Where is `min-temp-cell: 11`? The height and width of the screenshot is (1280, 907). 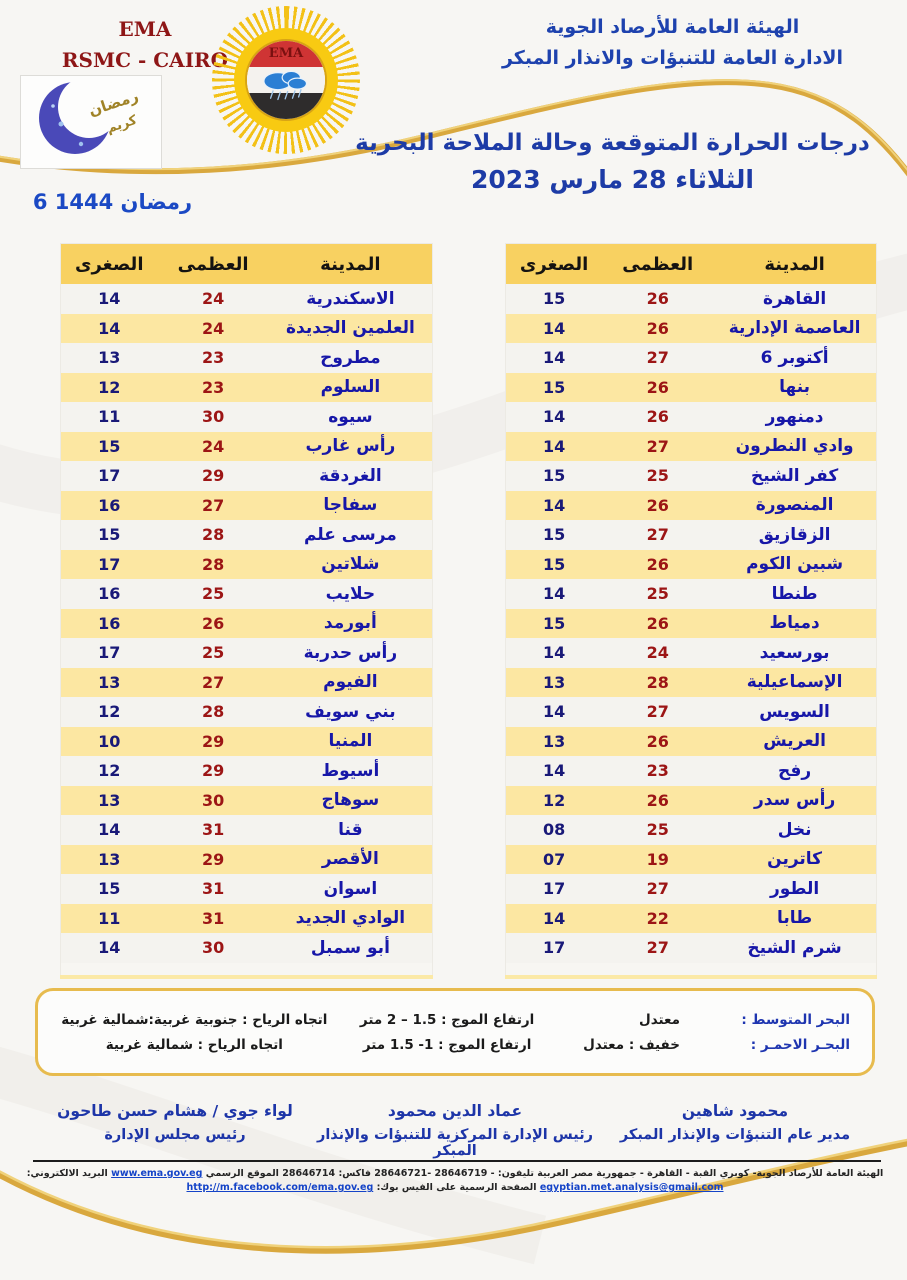 min-temp-cell: 11 is located at coordinates (109, 417).